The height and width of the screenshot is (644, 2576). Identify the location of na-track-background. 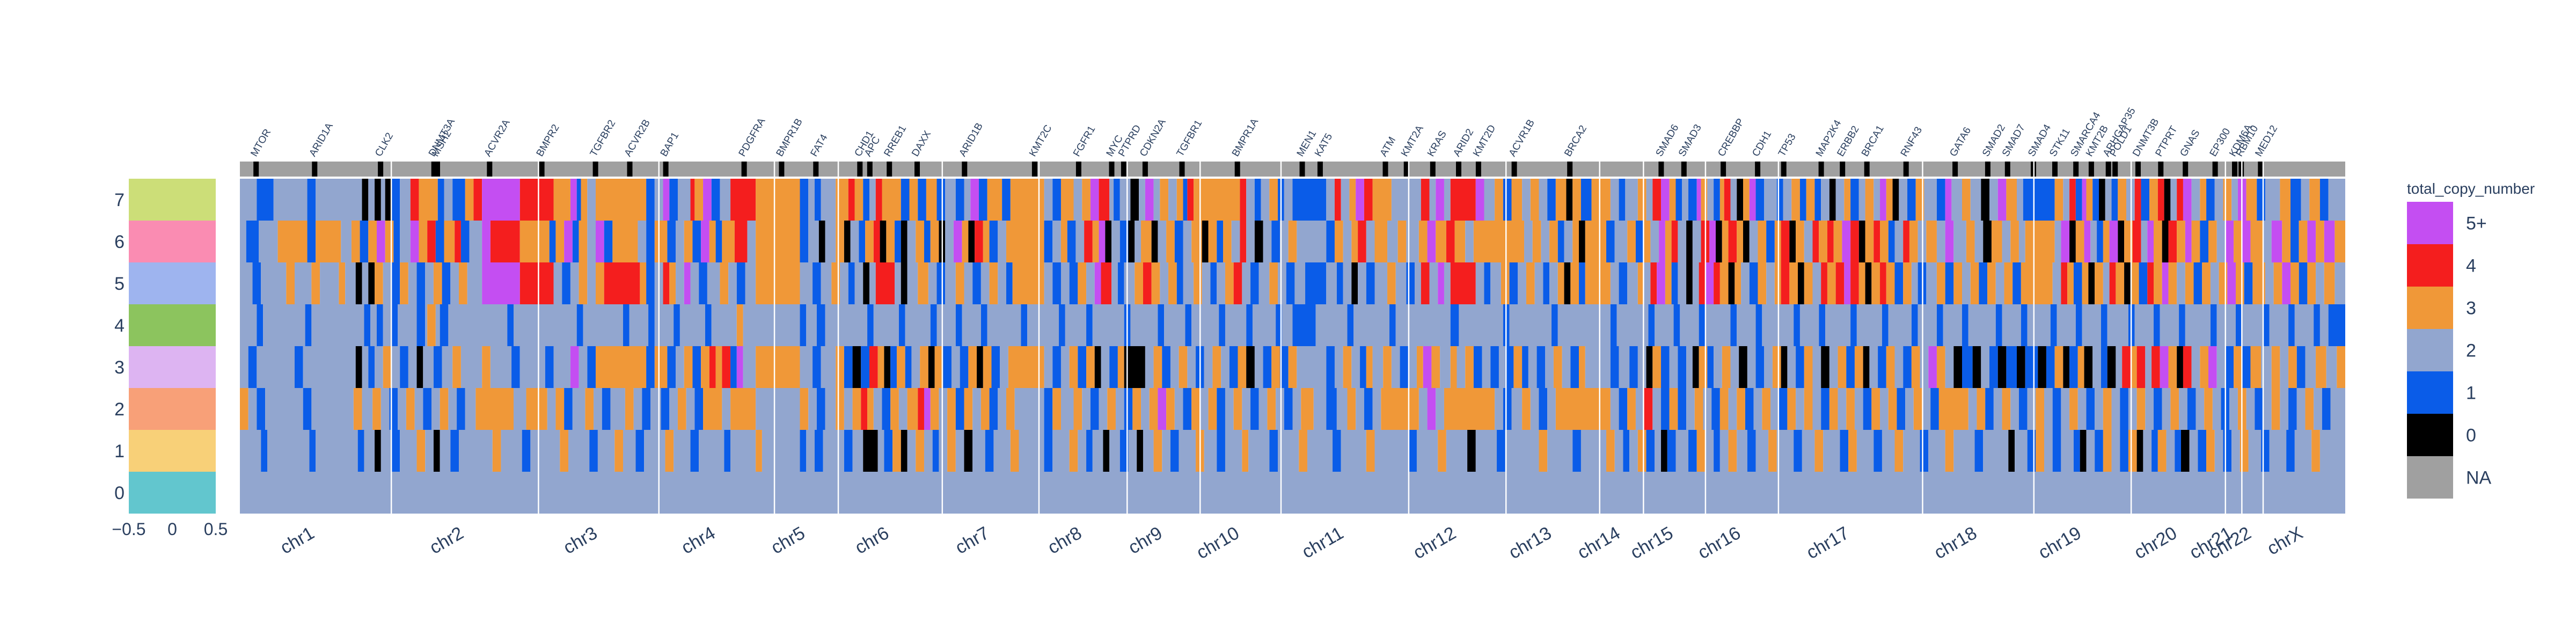
(1292, 169).